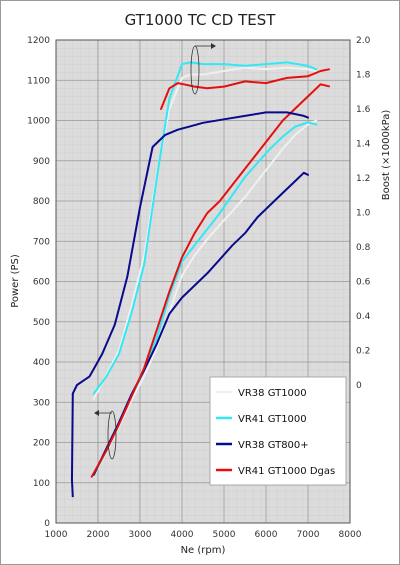 The width and height of the screenshot is (400, 565). What do you see at coordinates (47, 524) in the screenshot?
I see `y-tick-label: 0` at bounding box center [47, 524].